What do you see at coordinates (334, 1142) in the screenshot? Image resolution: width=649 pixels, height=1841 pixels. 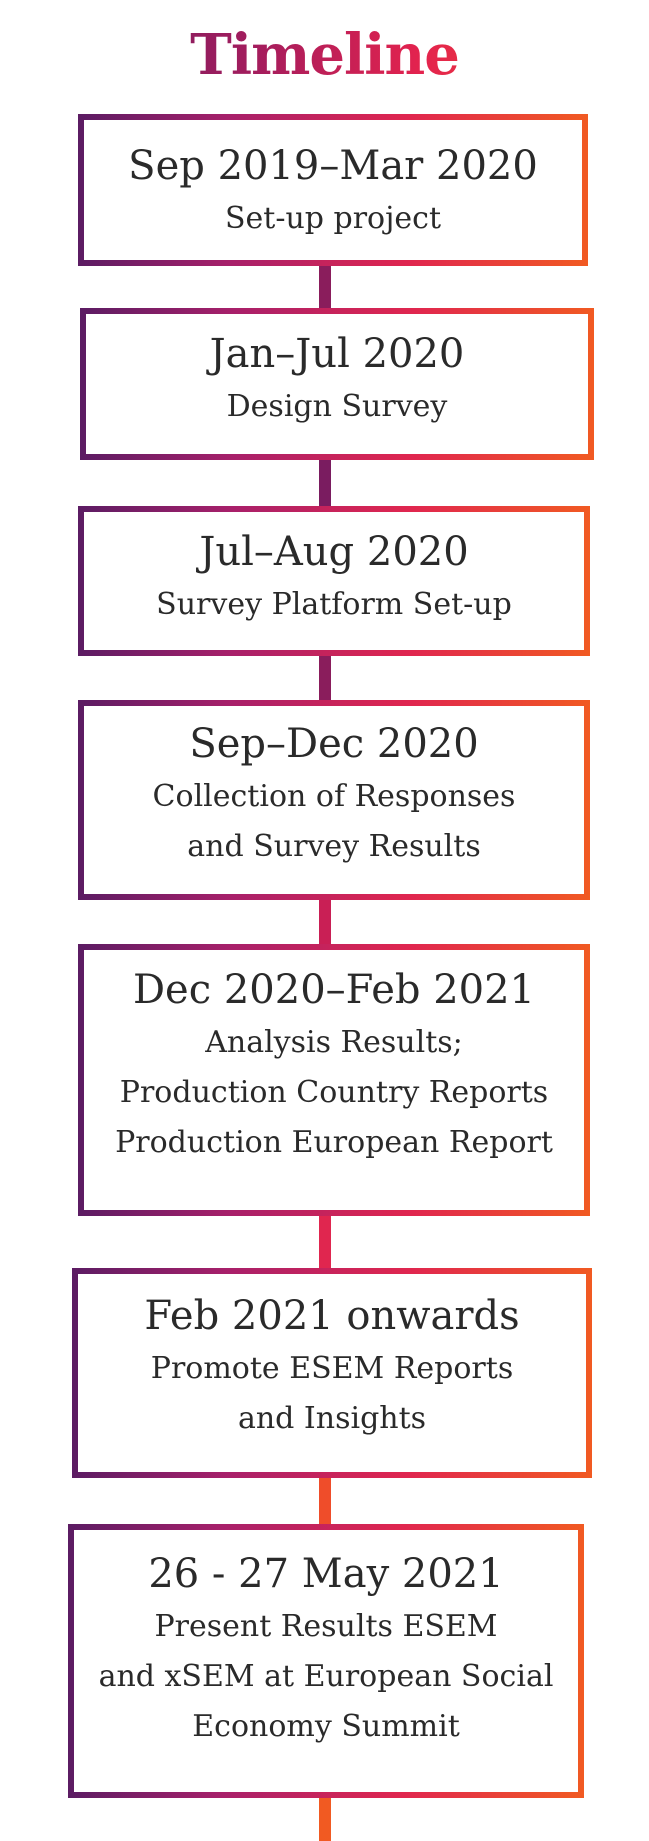 I see `timeline-item-desc: Production European Report` at bounding box center [334, 1142].